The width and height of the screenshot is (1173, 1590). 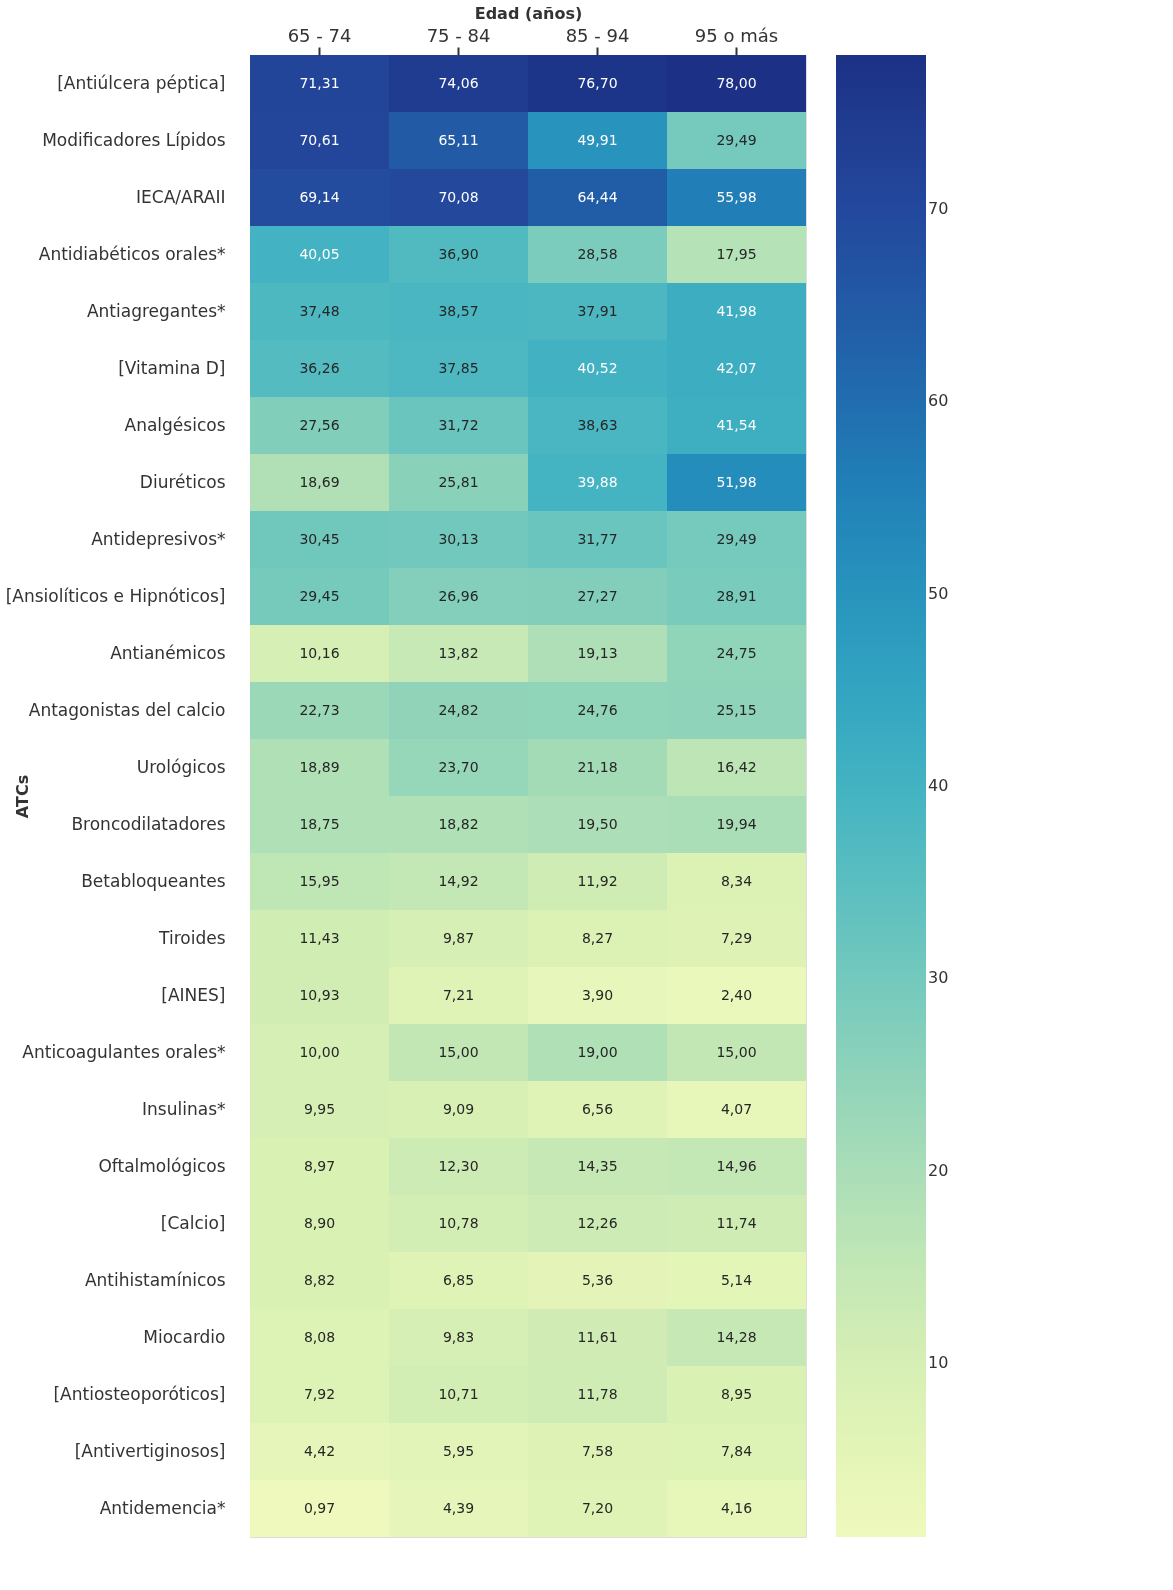 I want to click on data-label: 19,00, so click(x=597, y=1051).